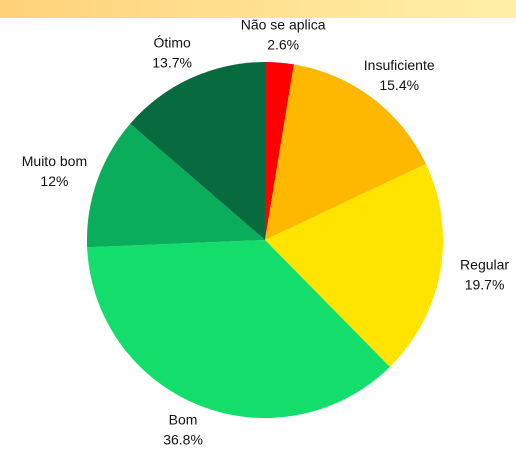 The image size is (516, 452). I want to click on slice-value-label: 36.8%, so click(183, 439).